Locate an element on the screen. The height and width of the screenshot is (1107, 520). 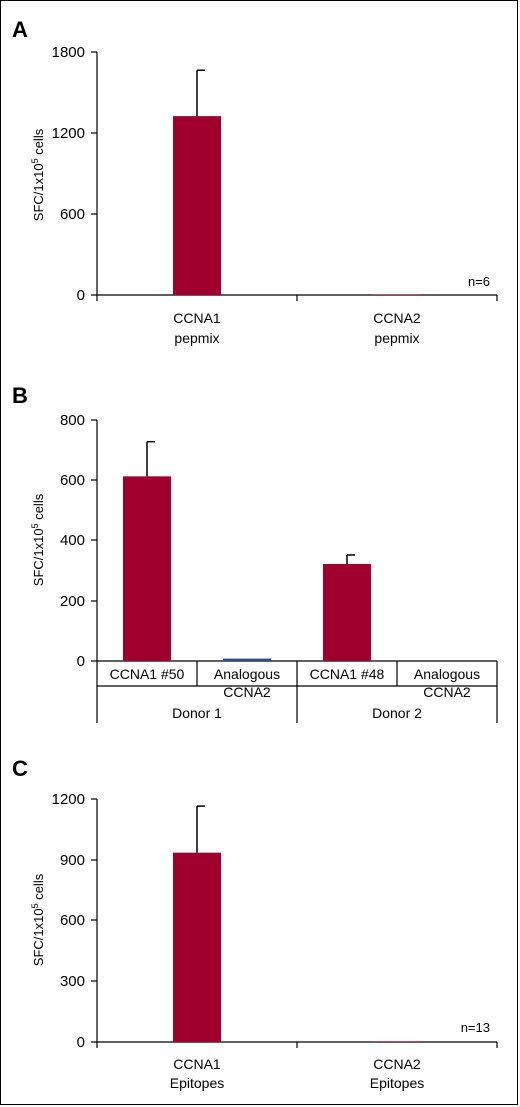
panel-a-y-tick-label: 600 is located at coordinates (72, 214).